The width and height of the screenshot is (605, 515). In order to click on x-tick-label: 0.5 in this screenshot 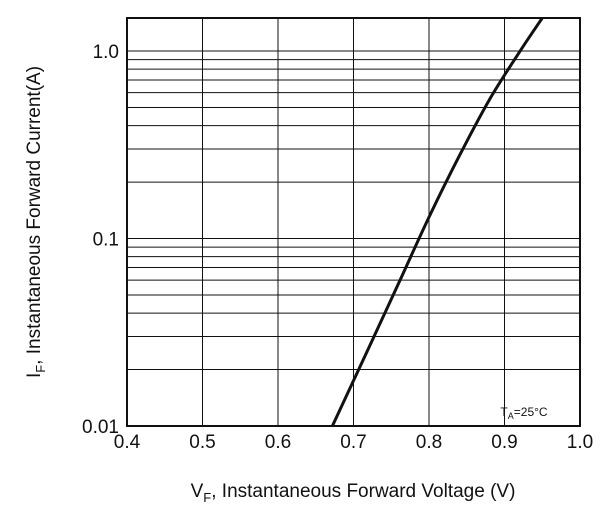, I will do `click(202, 442)`.